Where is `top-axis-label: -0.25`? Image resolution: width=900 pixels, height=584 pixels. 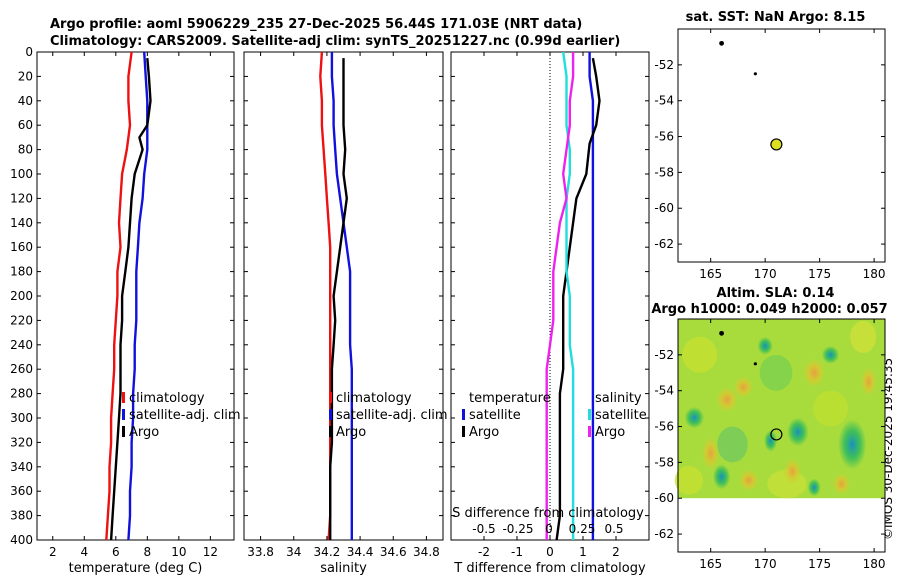
top-axis-label: -0.25 is located at coordinates (517, 529).